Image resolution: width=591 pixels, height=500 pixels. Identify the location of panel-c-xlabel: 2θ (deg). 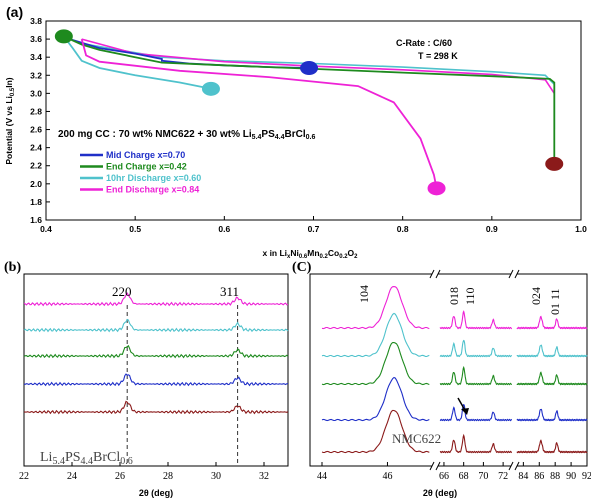
(440, 493).